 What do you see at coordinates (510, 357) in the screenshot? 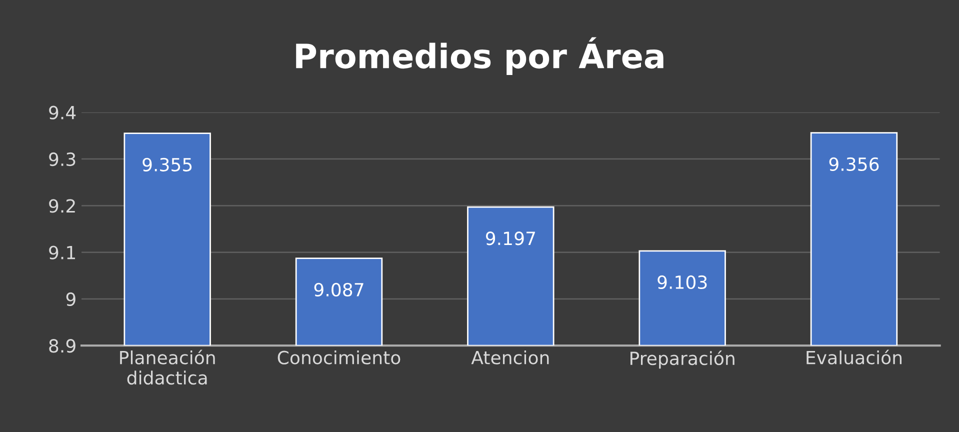
I see `x-tick-label: Atencion` at bounding box center [510, 357].